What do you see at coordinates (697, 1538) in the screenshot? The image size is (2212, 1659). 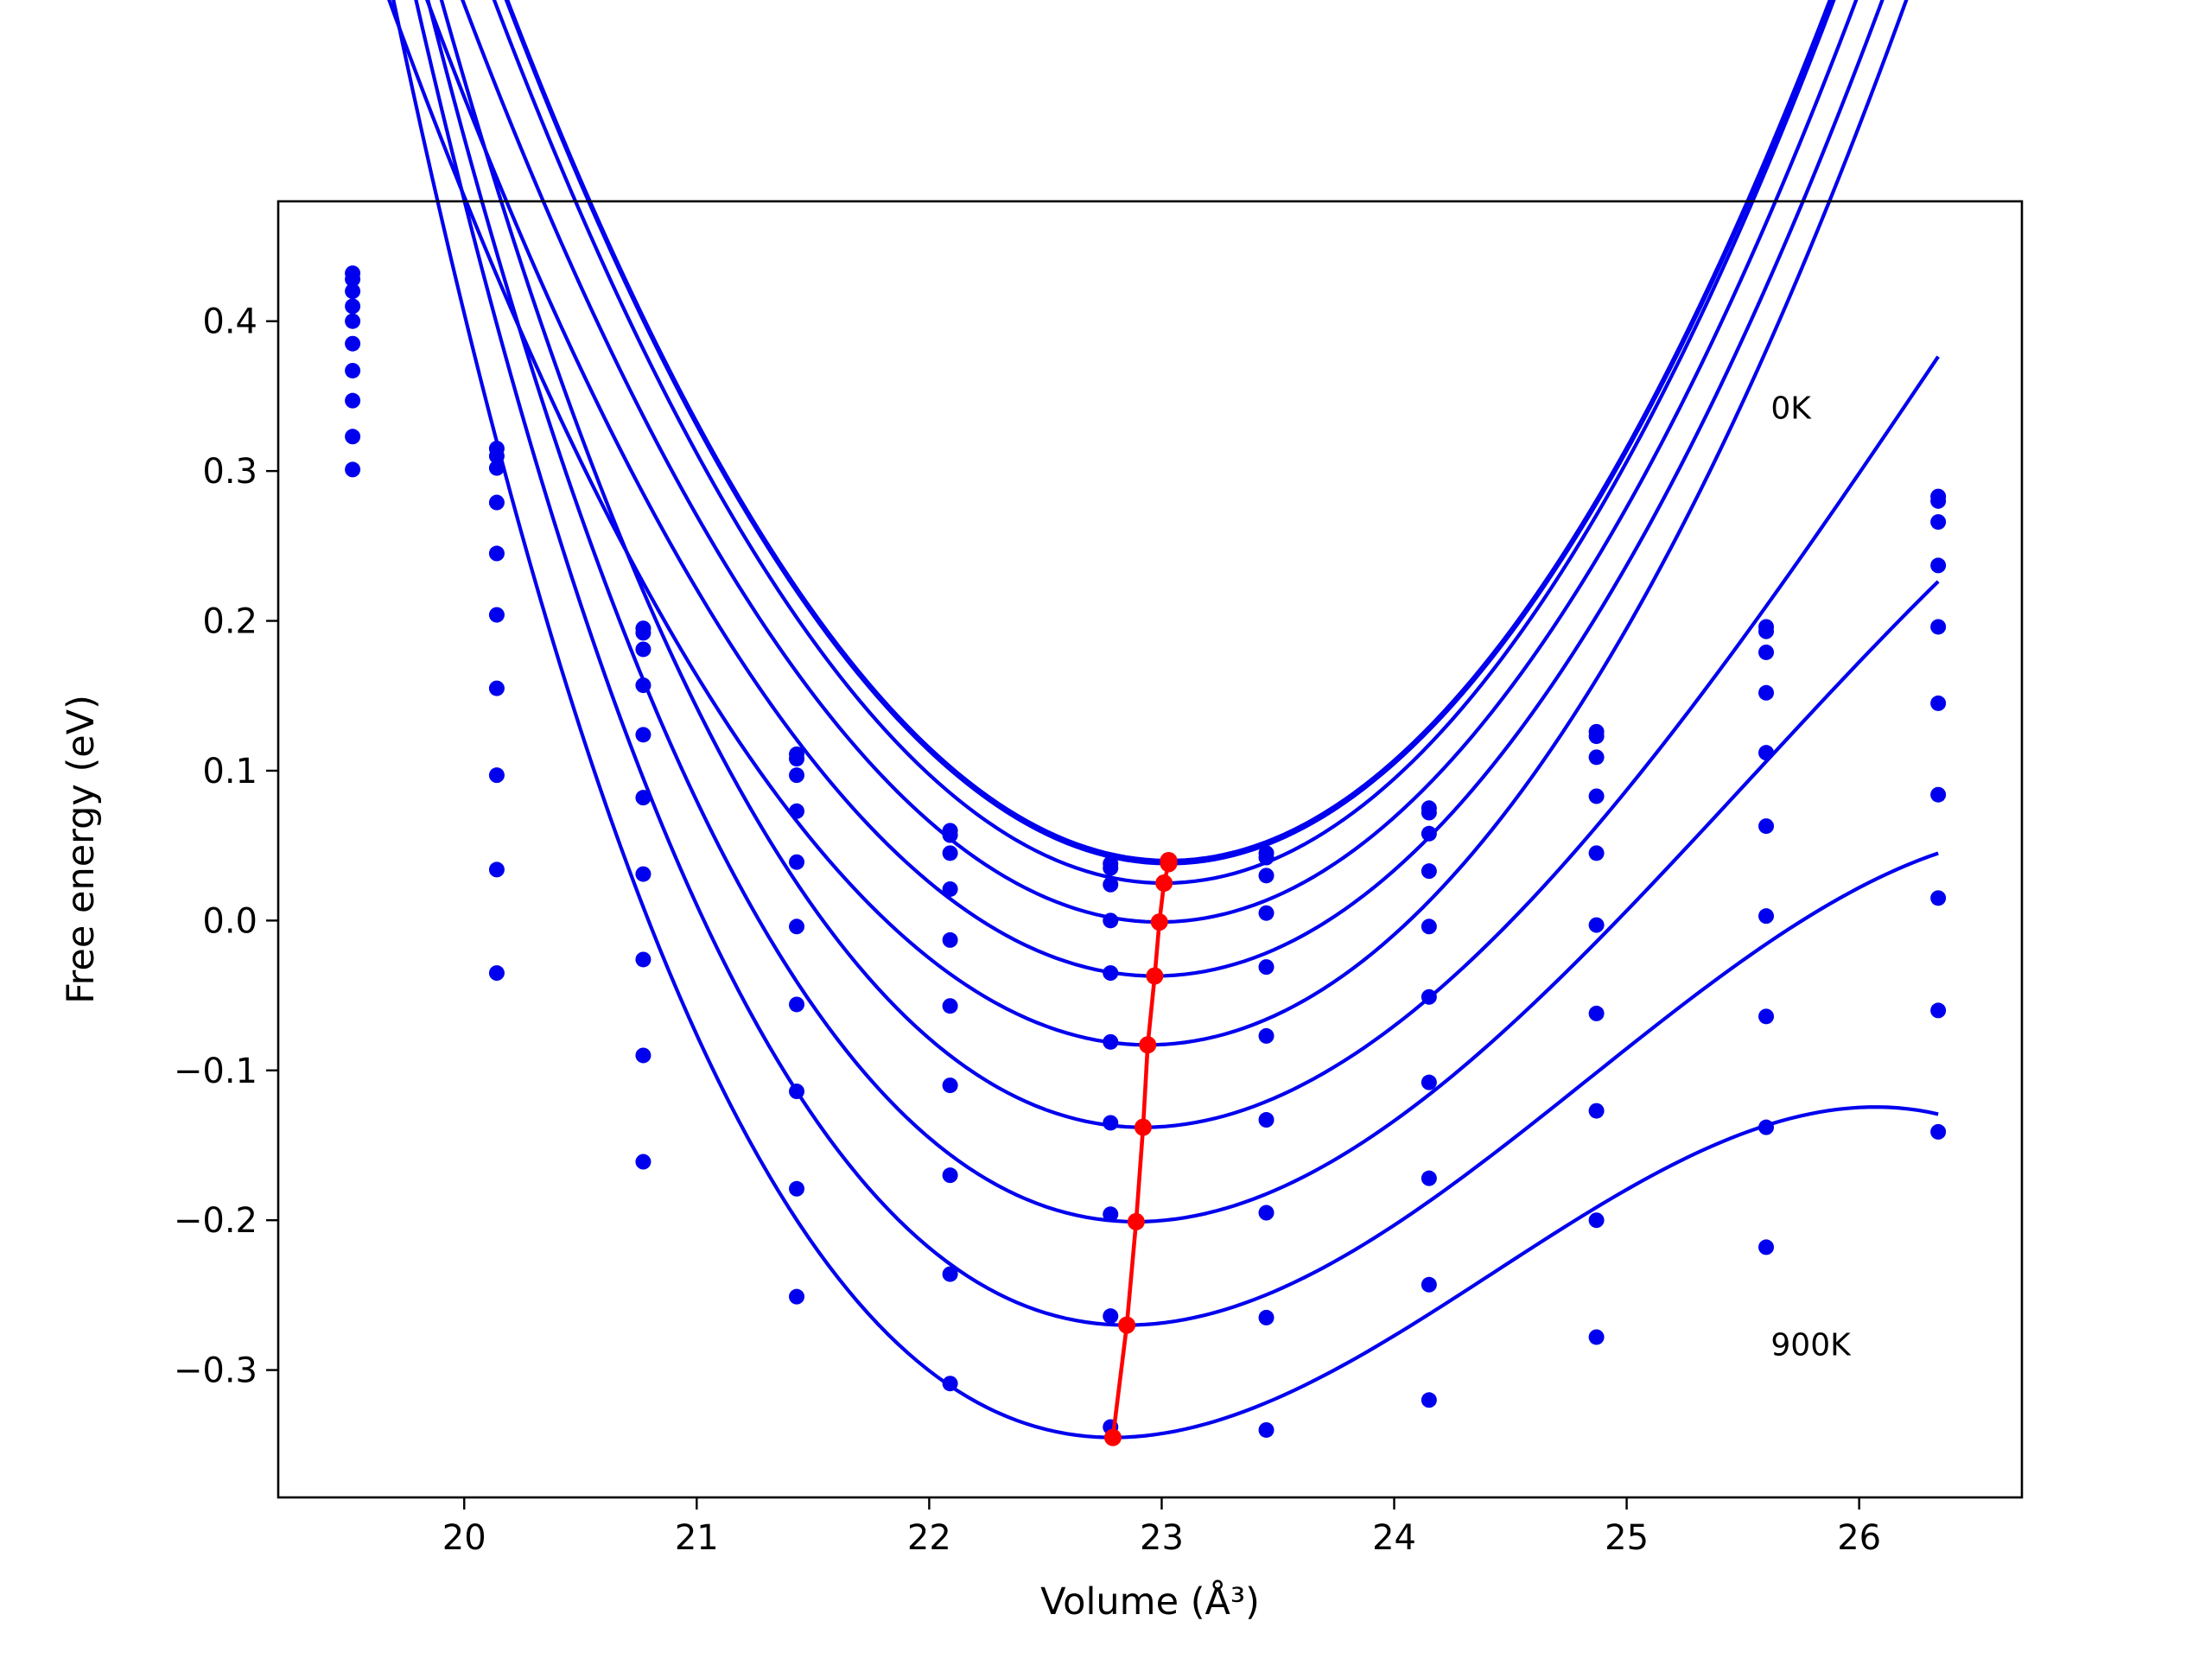 I see `x-tick-label: 21` at bounding box center [697, 1538].